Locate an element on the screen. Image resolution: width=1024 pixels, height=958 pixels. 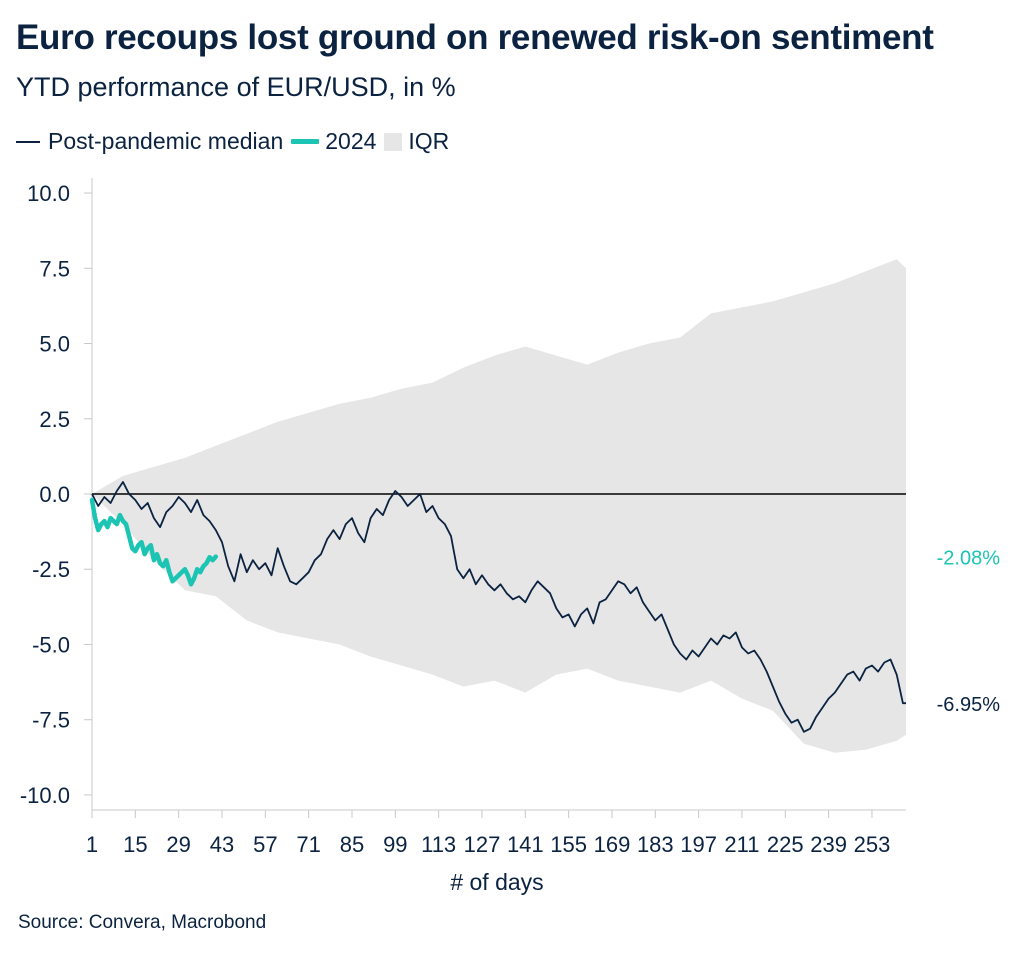
y-tick-label: -5.0 is located at coordinates (51, 644).